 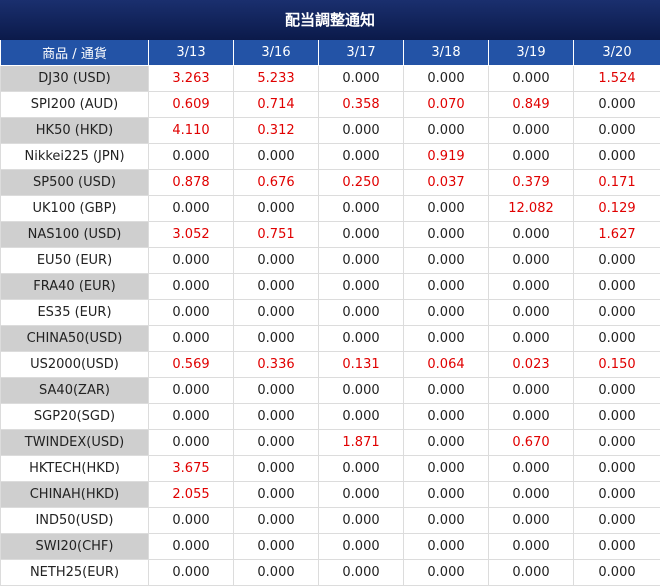 I want to click on dividend-value: 0.131, so click(x=361, y=364).